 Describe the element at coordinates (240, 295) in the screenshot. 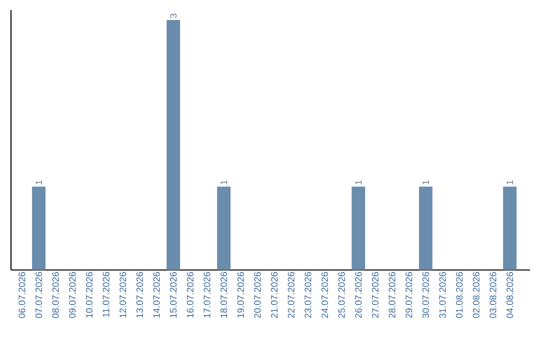

I see `x-tick-label: 19.07.2026` at that location.